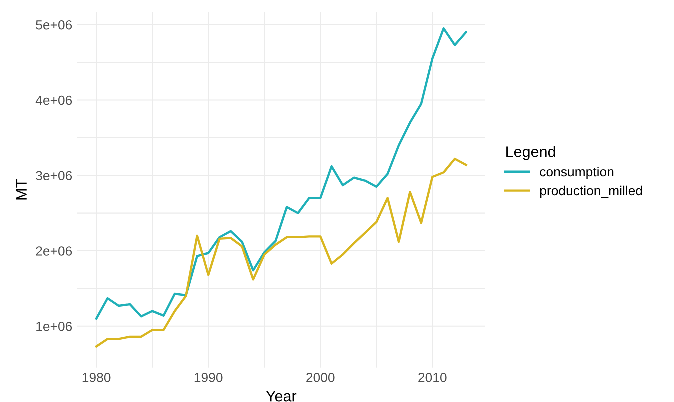  I want to click on x-tick-label: 2000, so click(320, 377).